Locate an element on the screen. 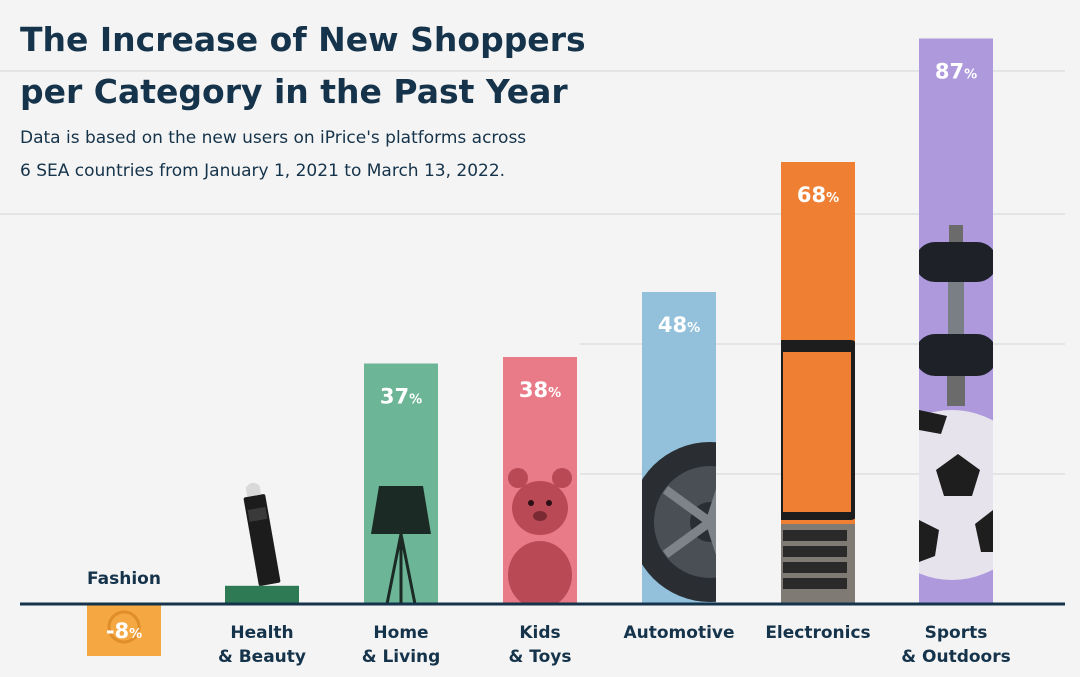 This screenshot has width=1080, height=677. category-label-line: Automotive is located at coordinates (678, 633).